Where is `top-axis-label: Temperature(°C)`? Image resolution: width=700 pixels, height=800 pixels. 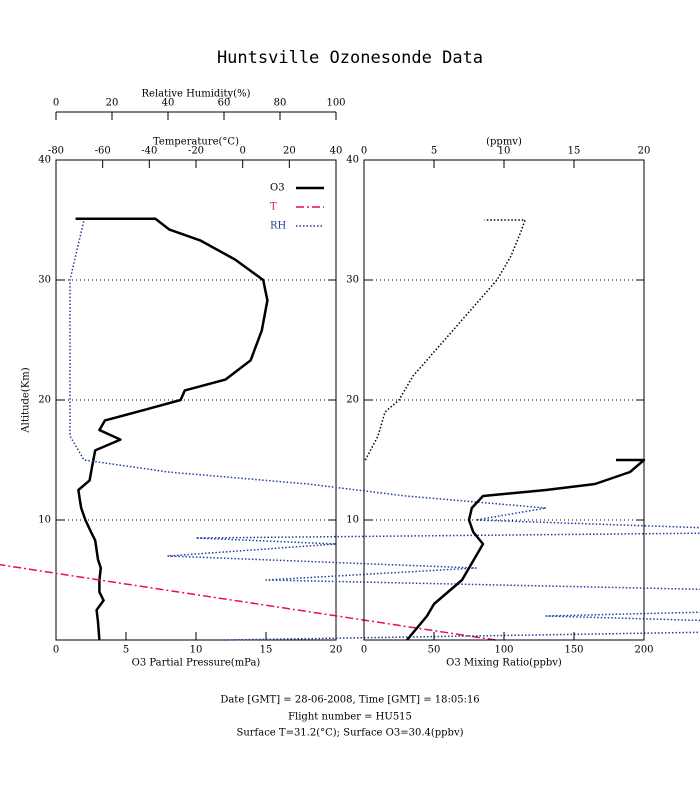 top-axis-label: Temperature(°C) is located at coordinates (196, 142).